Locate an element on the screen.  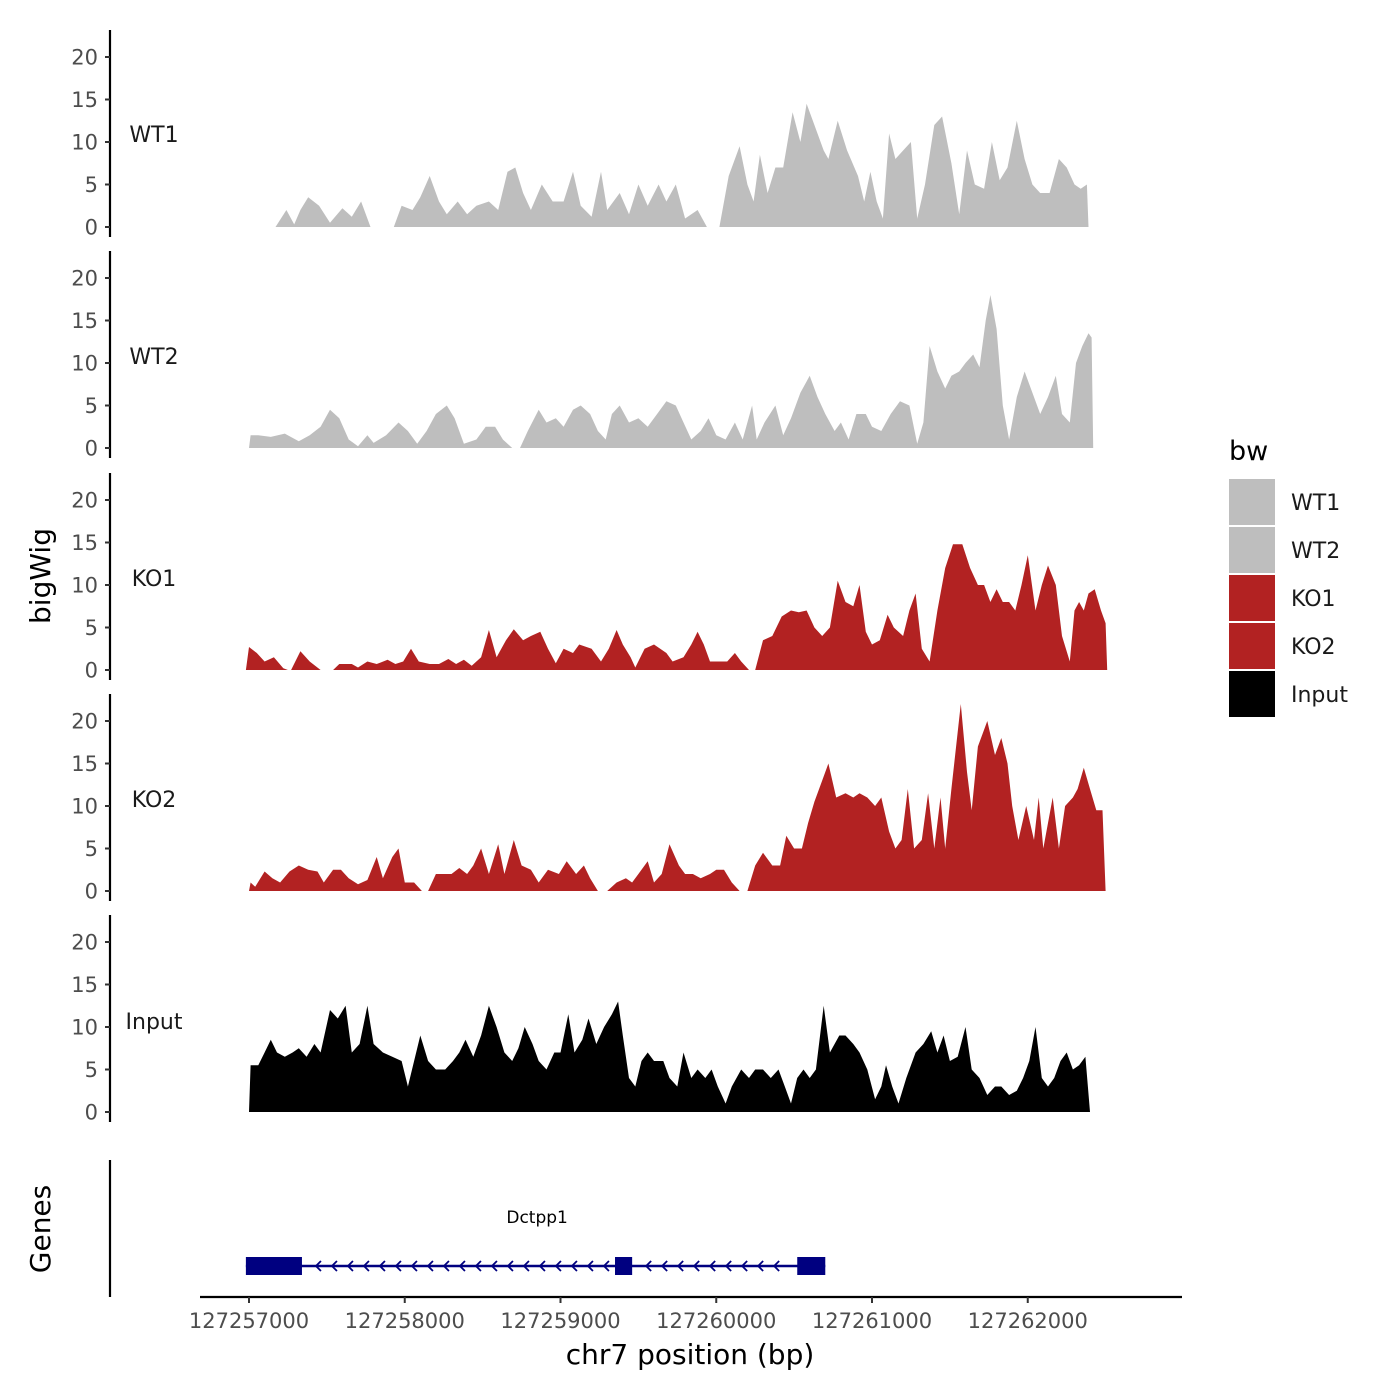
legend-label-ko2: KO2 is located at coordinates (1313, 647).